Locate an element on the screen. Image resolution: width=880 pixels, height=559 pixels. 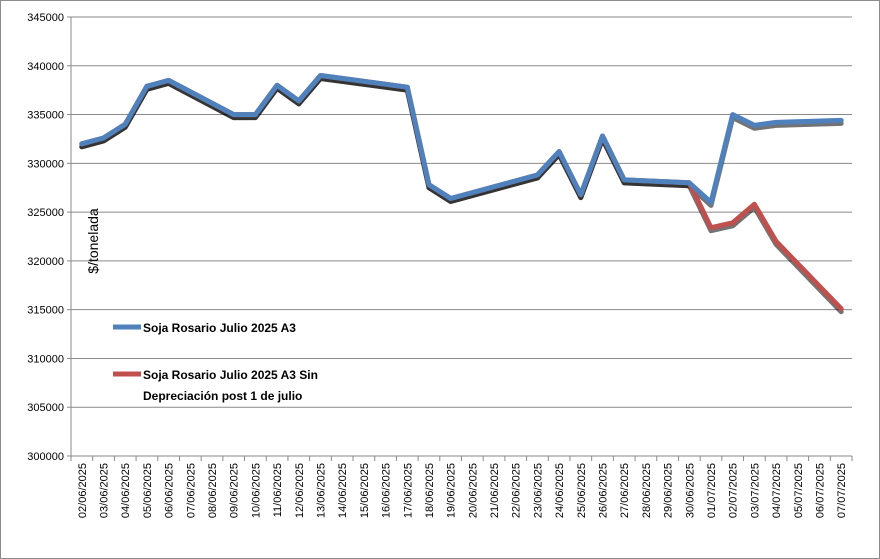
x-tick-label: 10/06/2025 is located at coordinates (256, 490).